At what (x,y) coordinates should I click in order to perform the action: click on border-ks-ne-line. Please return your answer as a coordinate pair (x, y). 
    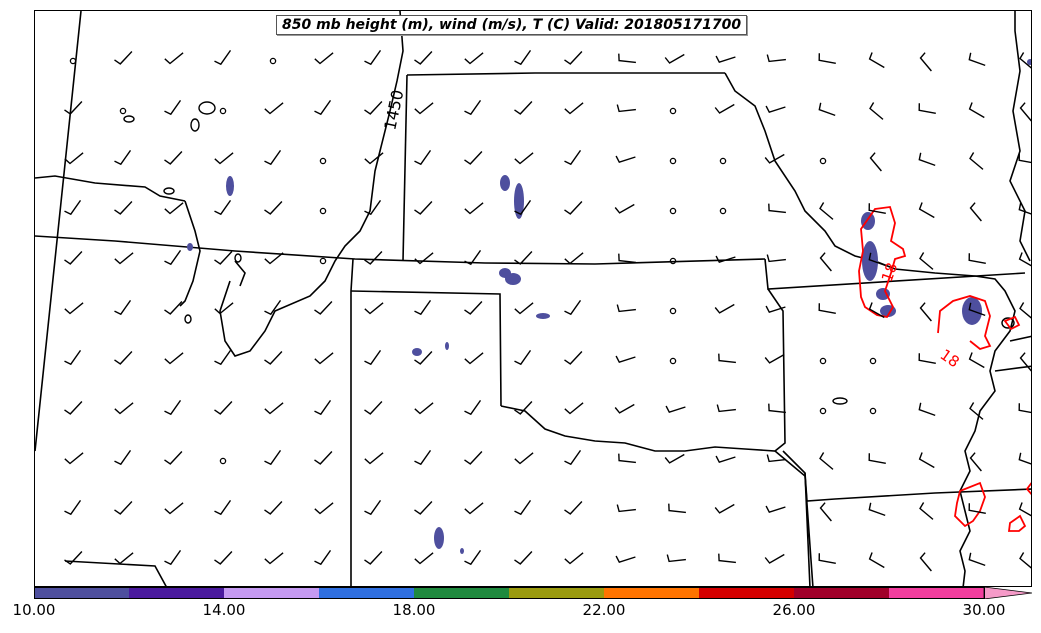
    Looking at the image, I should click on (400, 250).